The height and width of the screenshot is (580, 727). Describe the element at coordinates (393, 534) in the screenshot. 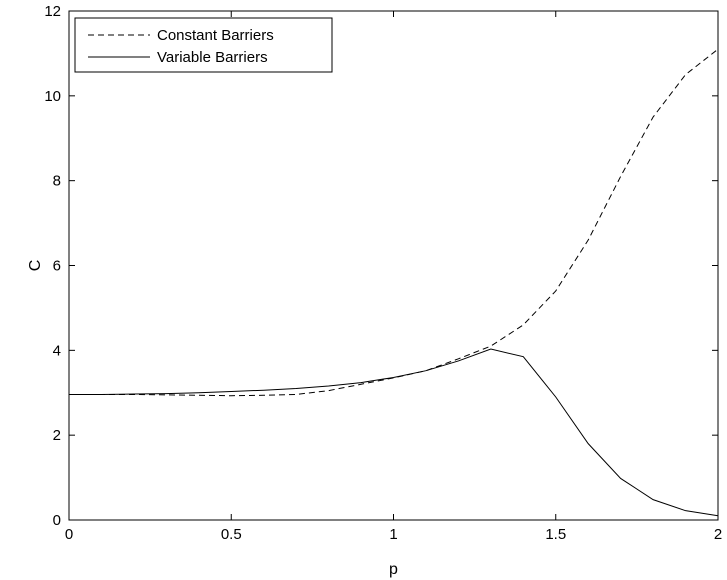

I see `x-tick-label: 1` at that location.